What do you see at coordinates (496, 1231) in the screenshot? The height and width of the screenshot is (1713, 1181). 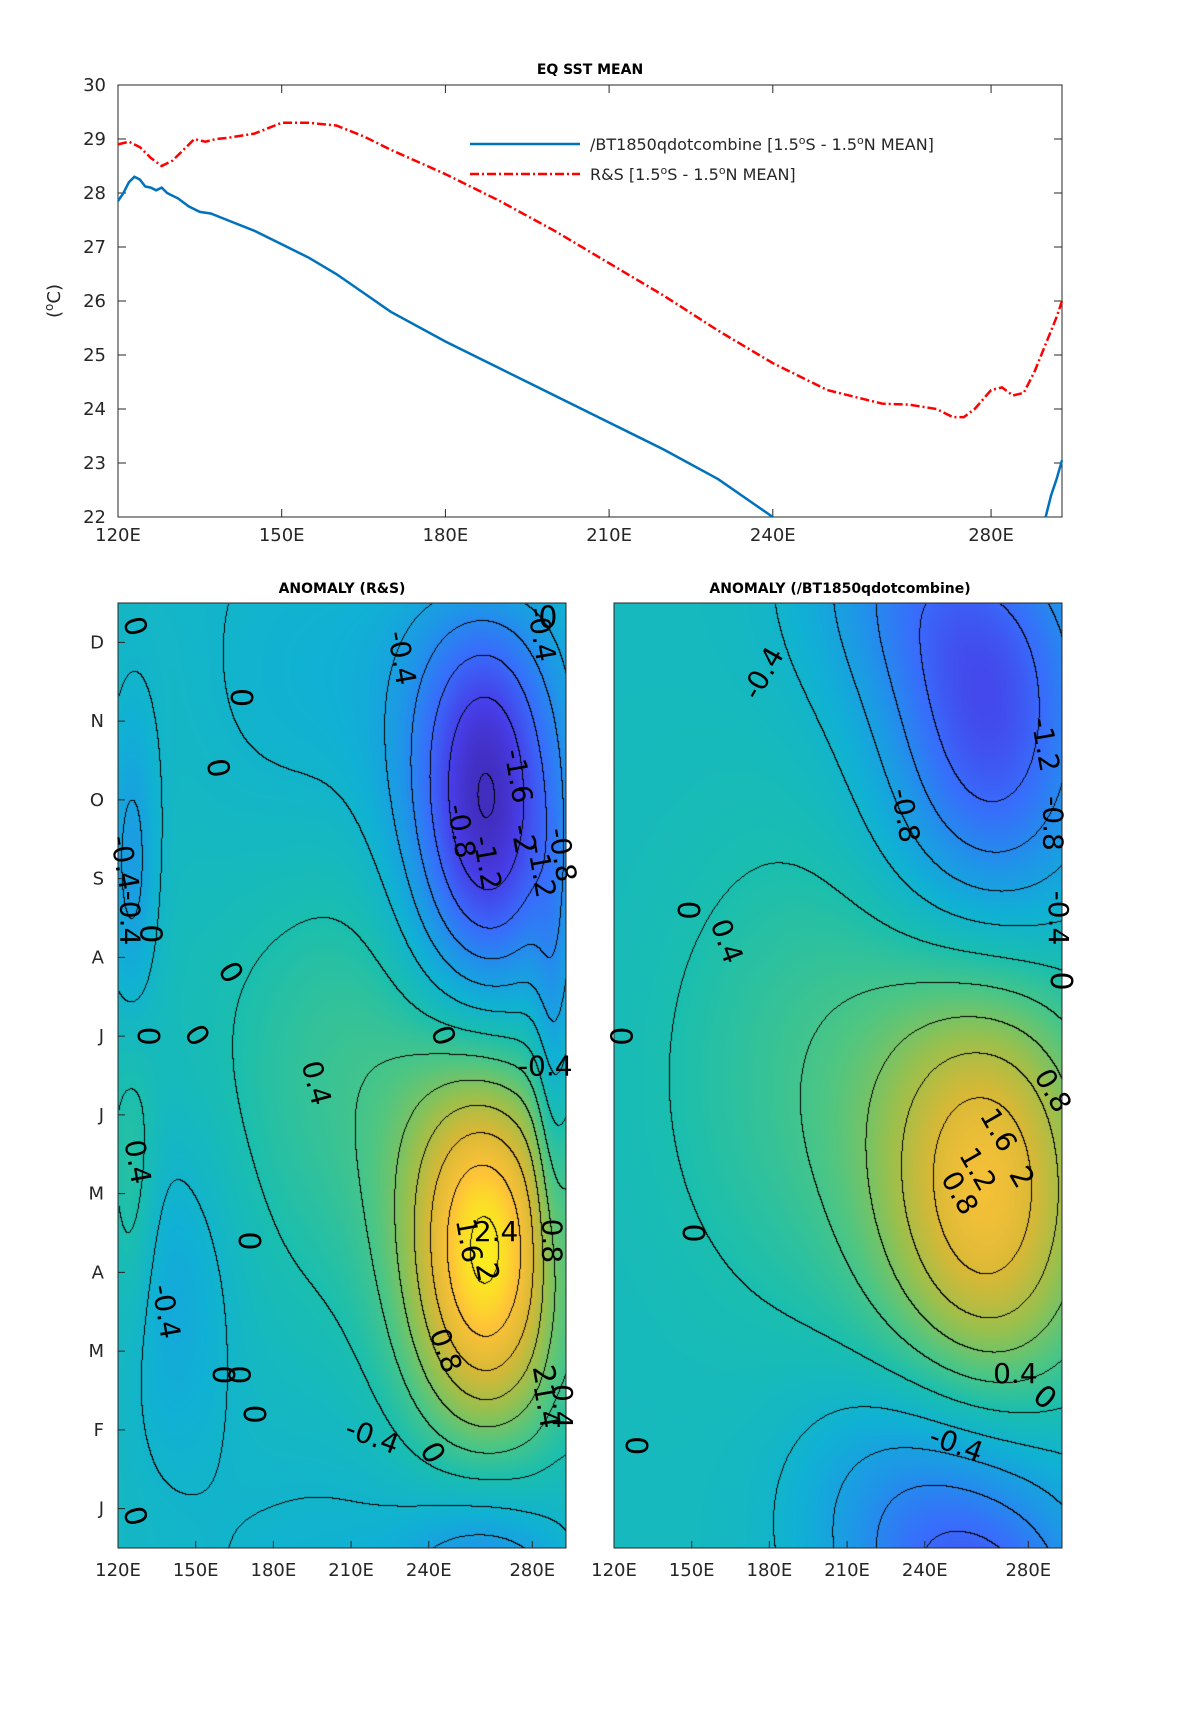 I see `contour-label: 2.4` at bounding box center [496, 1231].